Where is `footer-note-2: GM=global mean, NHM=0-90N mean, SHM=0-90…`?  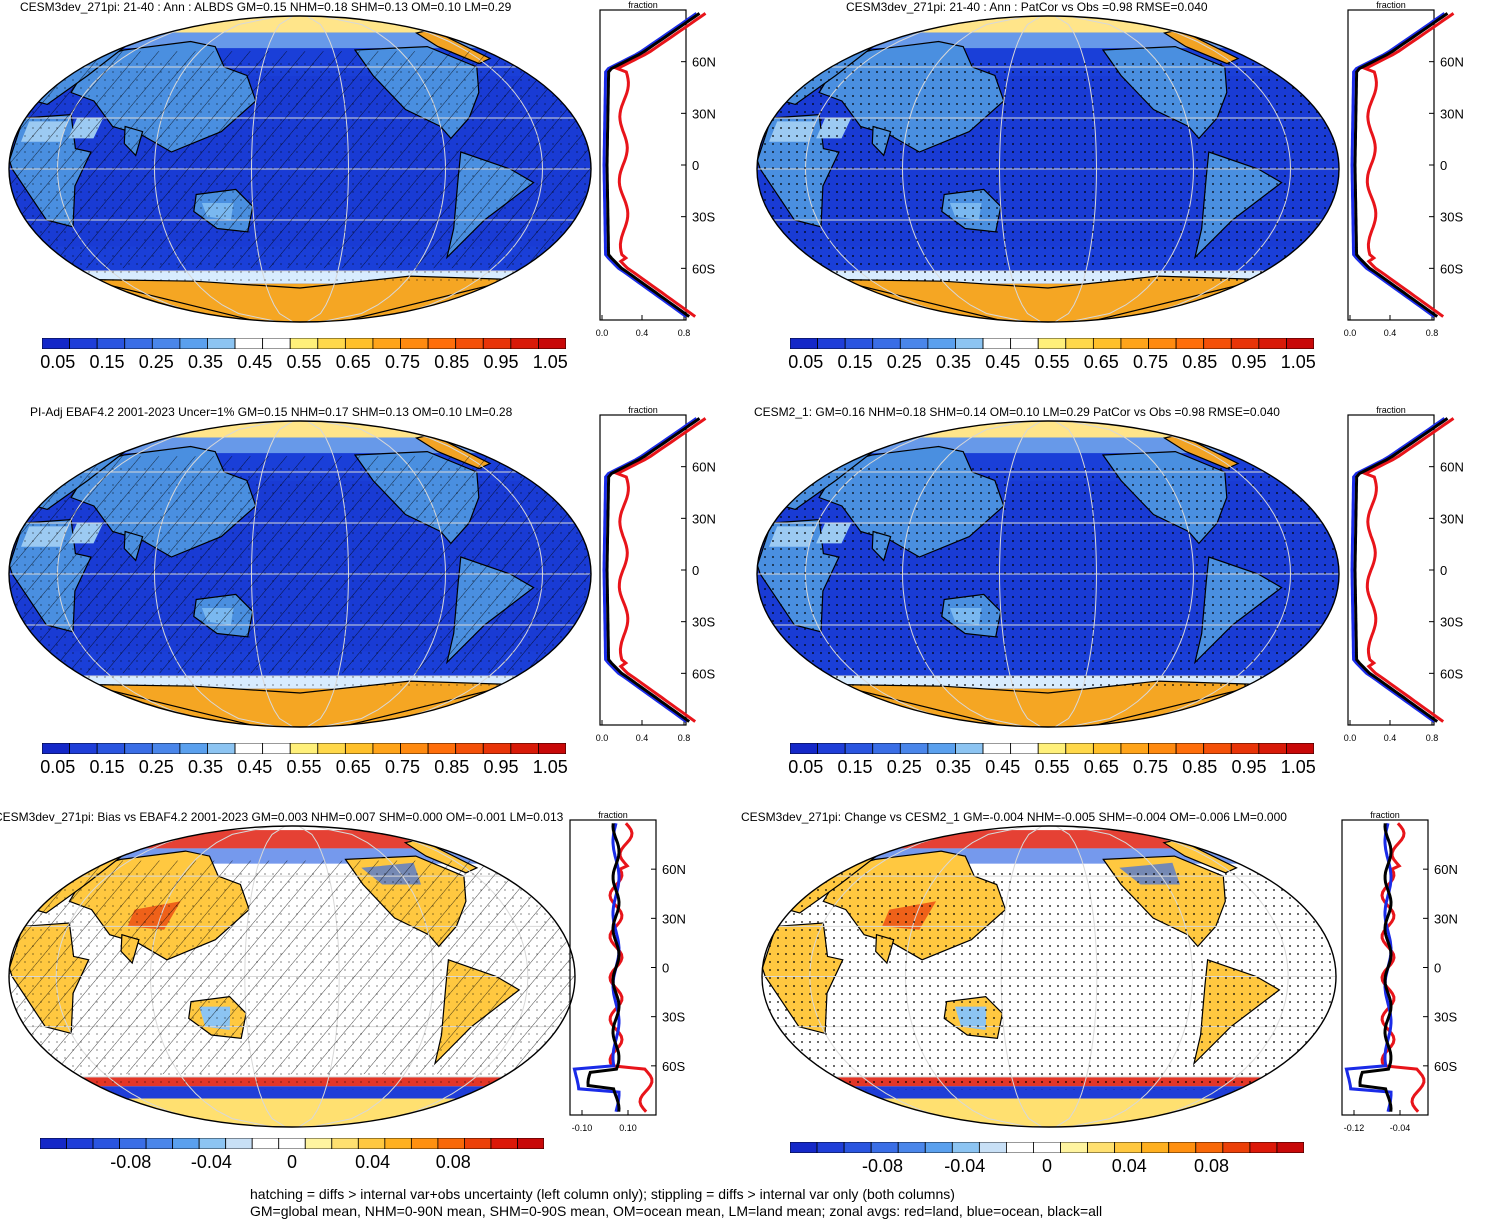 footer-note-2: GM=global mean, NHM=0-90N mean, SHM=0-90… is located at coordinates (676, 1211).